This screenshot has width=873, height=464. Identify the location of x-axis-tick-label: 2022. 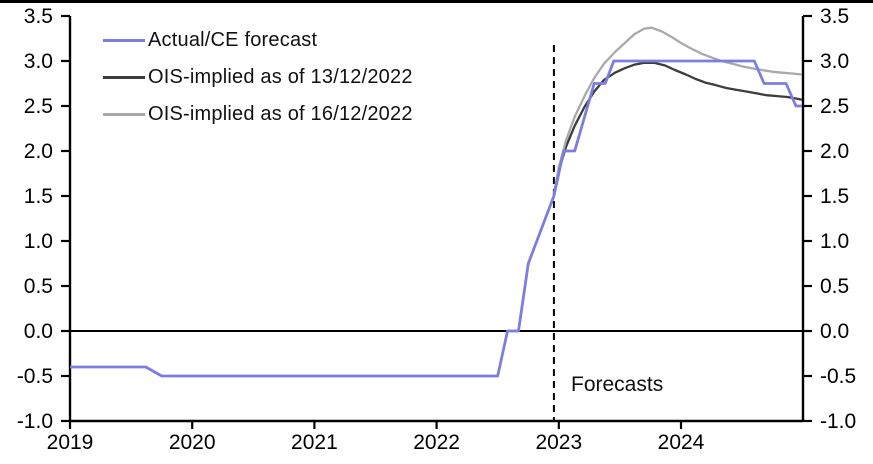
(436, 442).